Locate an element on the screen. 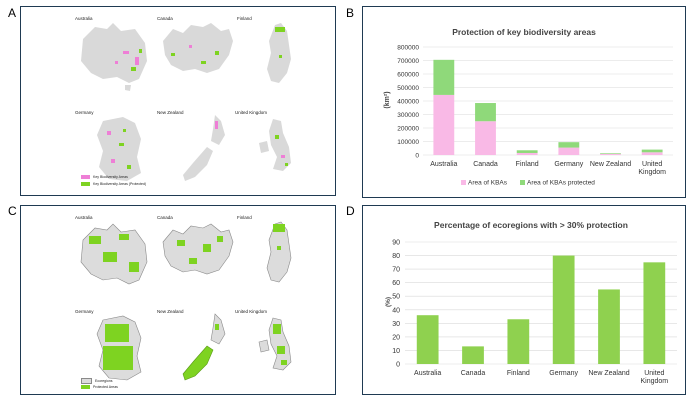 This screenshot has width=692, height=401. y-tick-label: 80 is located at coordinates (396, 256).